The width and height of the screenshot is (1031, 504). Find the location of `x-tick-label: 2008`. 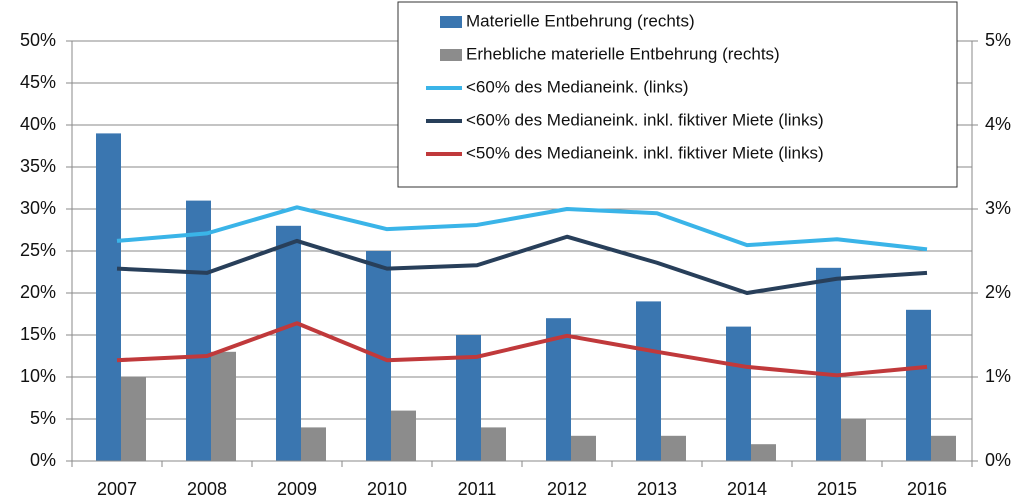

x-tick-label: 2008 is located at coordinates (207, 489).